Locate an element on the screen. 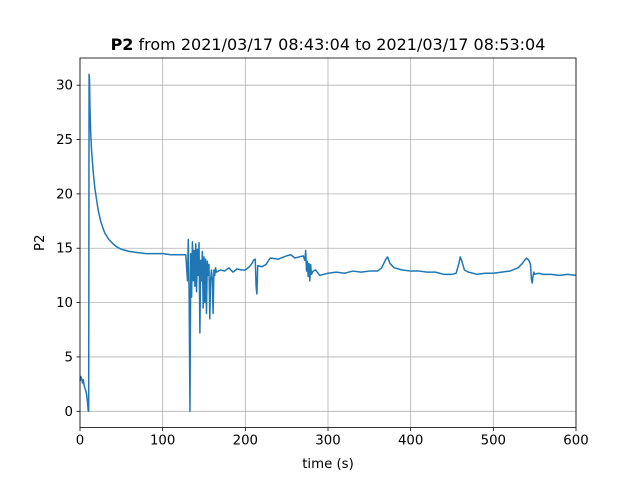 The image size is (640, 480). y-tick-label: 10 is located at coordinates (64, 303).